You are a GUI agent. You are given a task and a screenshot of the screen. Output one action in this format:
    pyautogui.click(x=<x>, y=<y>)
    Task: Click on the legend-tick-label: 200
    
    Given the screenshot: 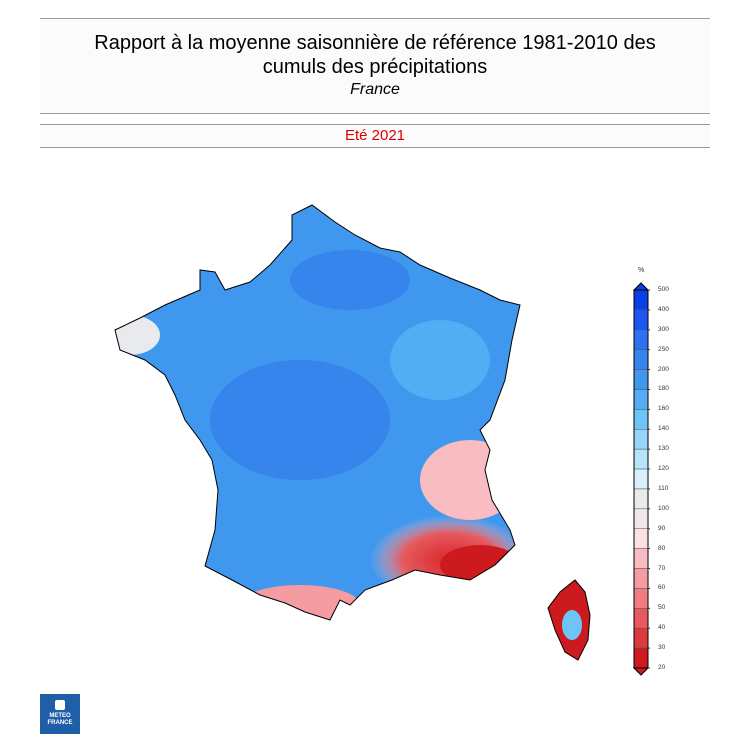 What is the action you would take?
    pyautogui.click(x=663, y=369)
    